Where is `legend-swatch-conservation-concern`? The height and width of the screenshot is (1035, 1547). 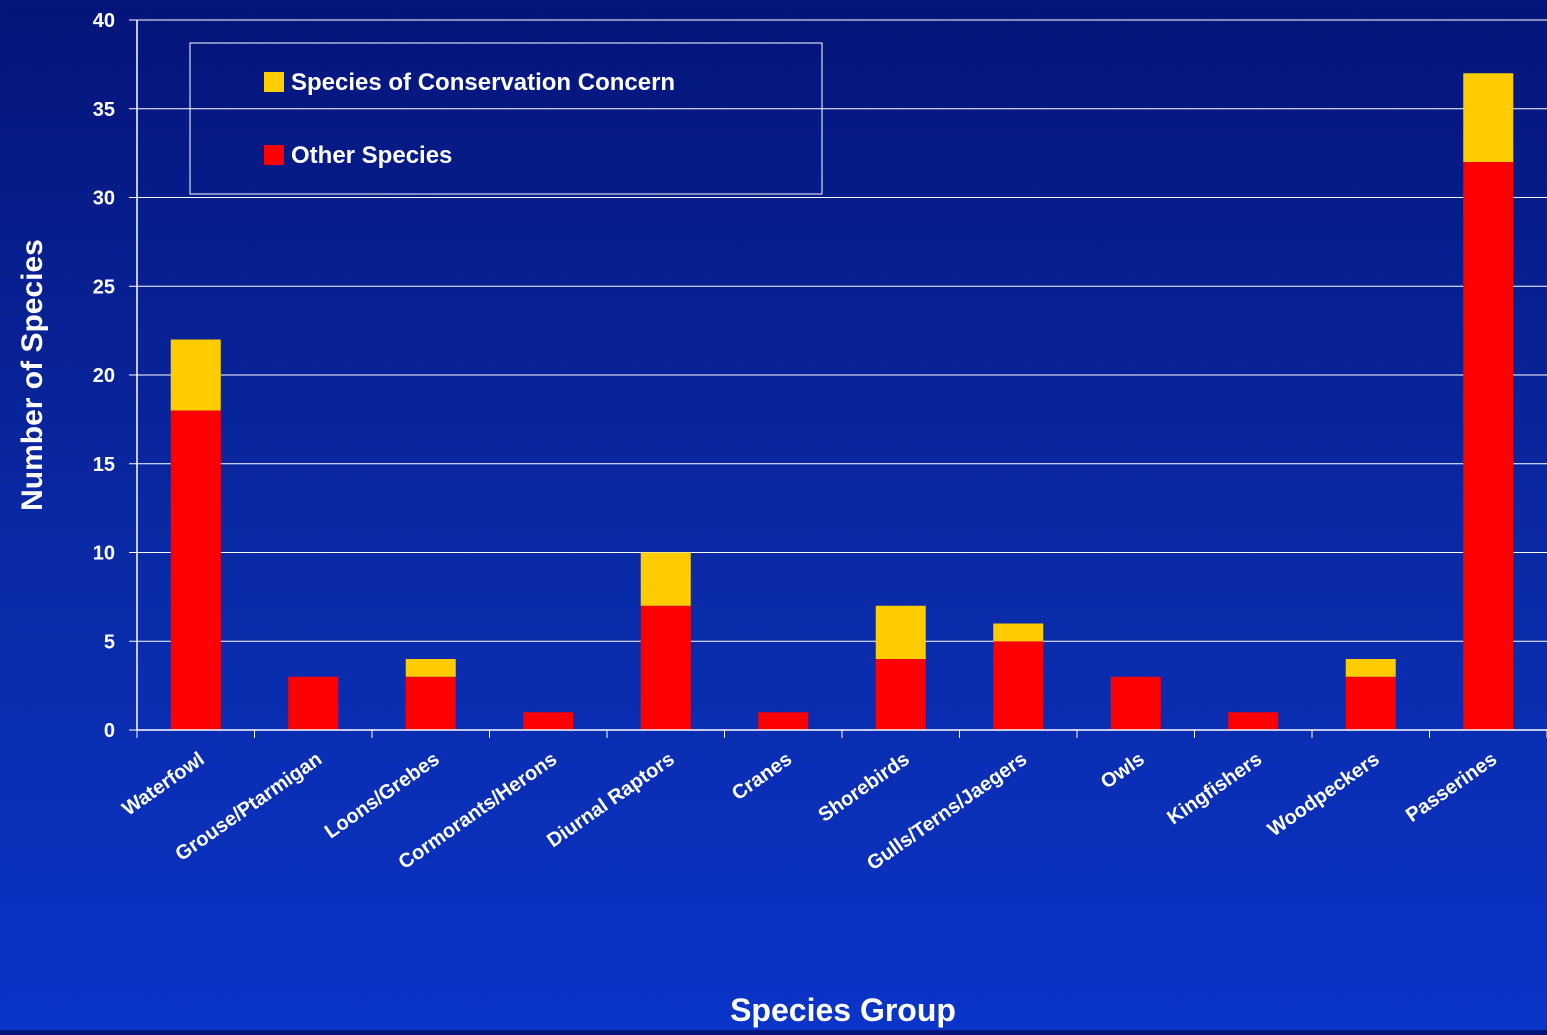 legend-swatch-conservation-concern is located at coordinates (274, 82).